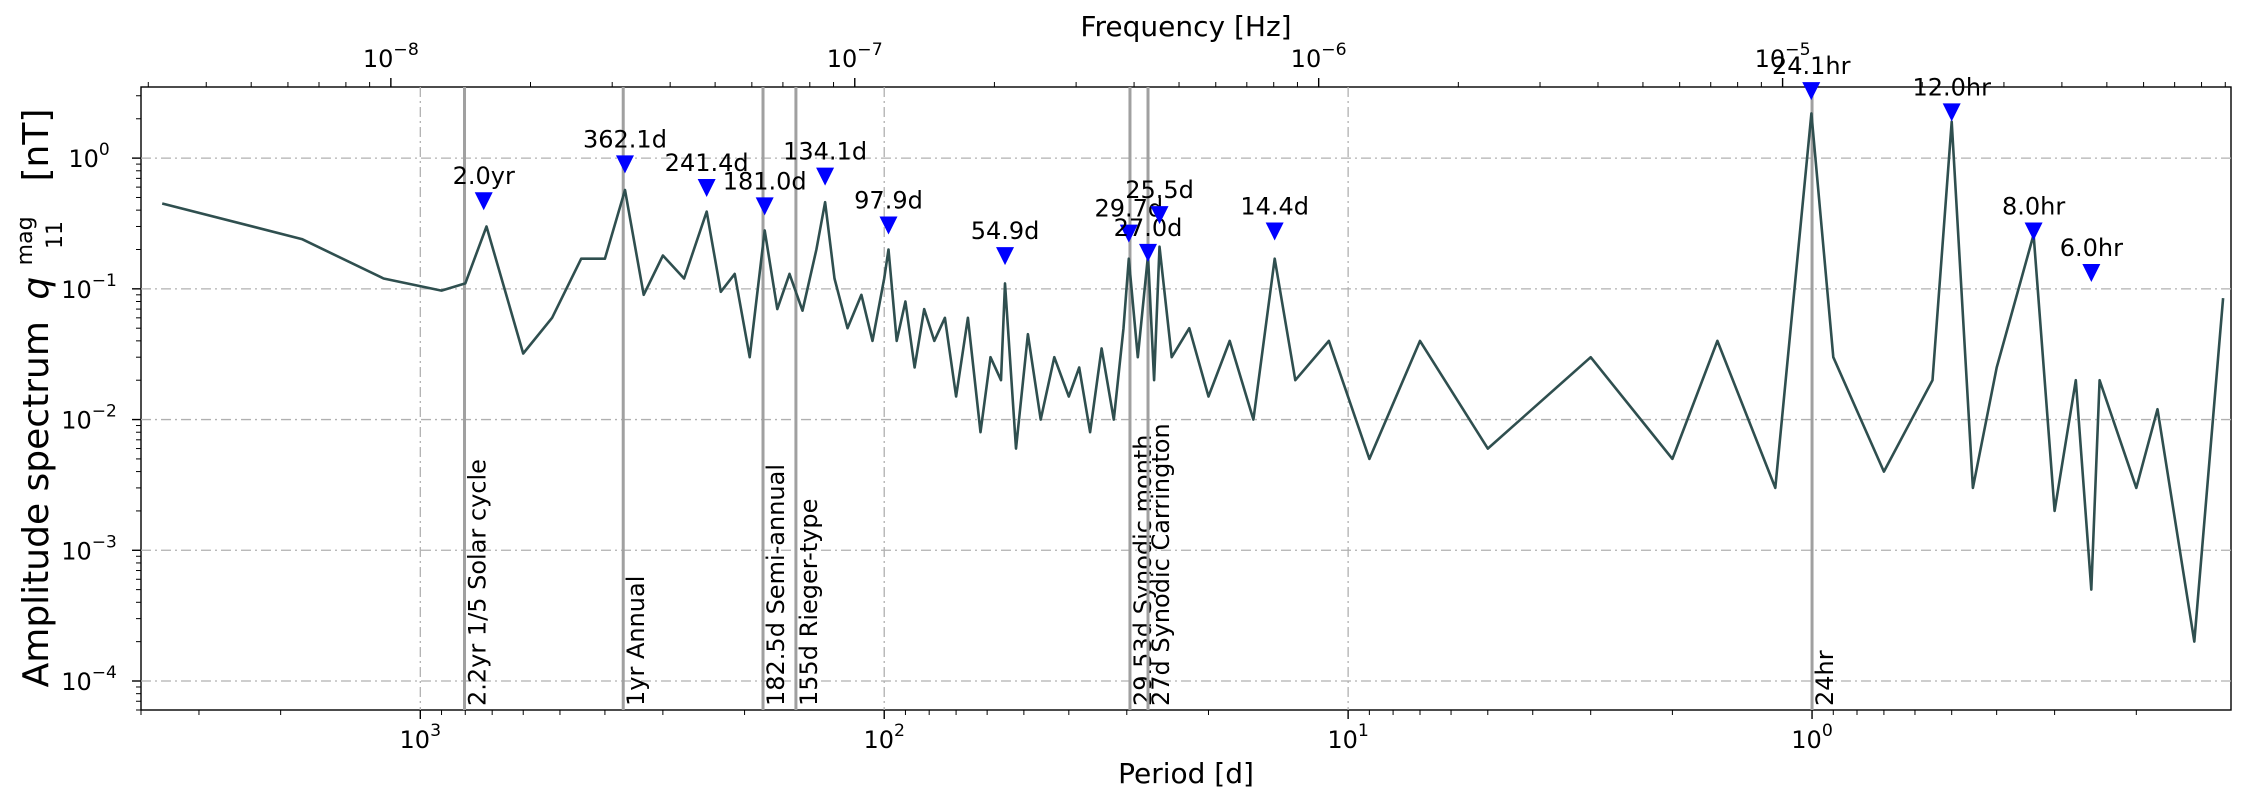 This screenshot has width=2248, height=803. Describe the element at coordinates (55, 235) in the screenshot. I see `y-axis-label-subscript: 11` at that location.